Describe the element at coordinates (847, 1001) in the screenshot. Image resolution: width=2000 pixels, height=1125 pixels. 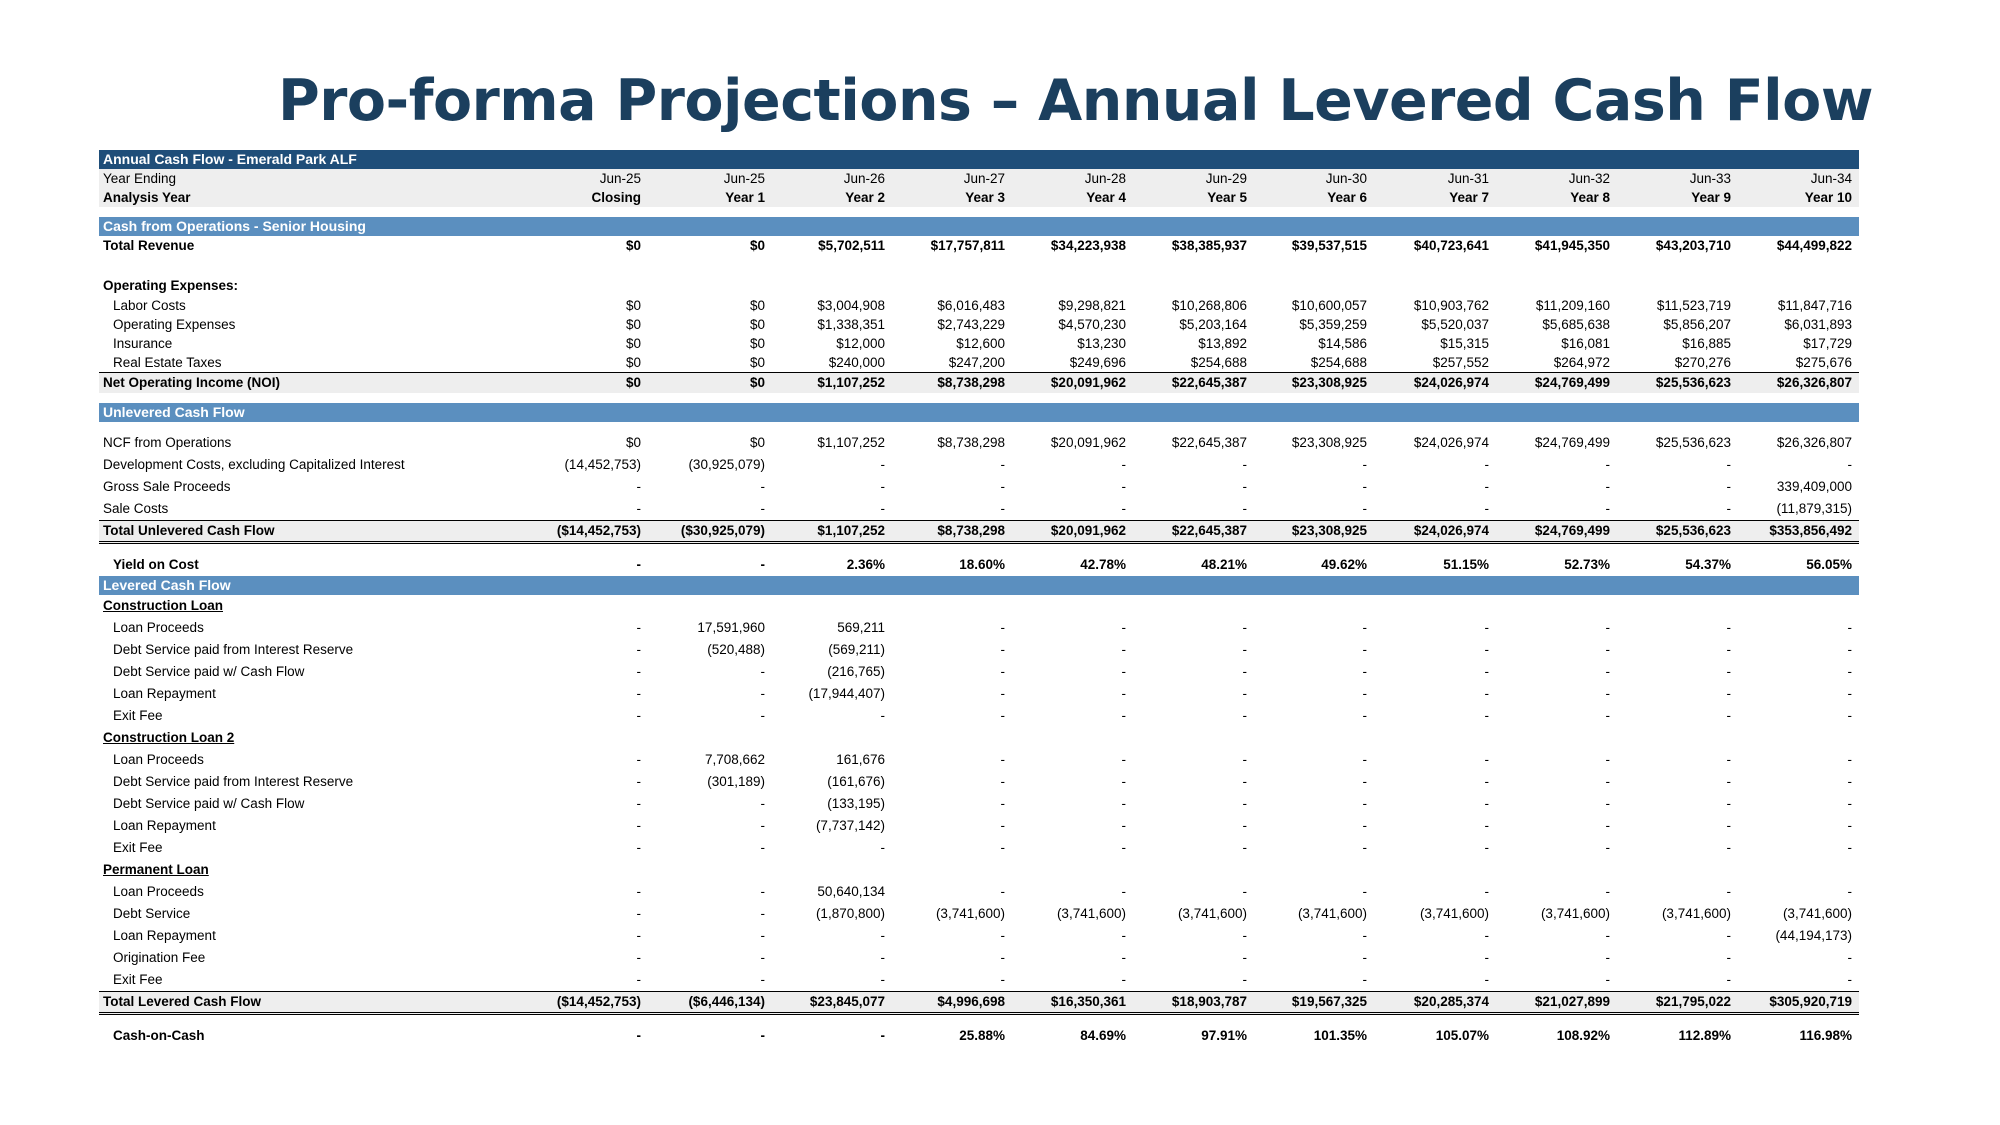
I see `table-cell: $23,845,077` at that location.